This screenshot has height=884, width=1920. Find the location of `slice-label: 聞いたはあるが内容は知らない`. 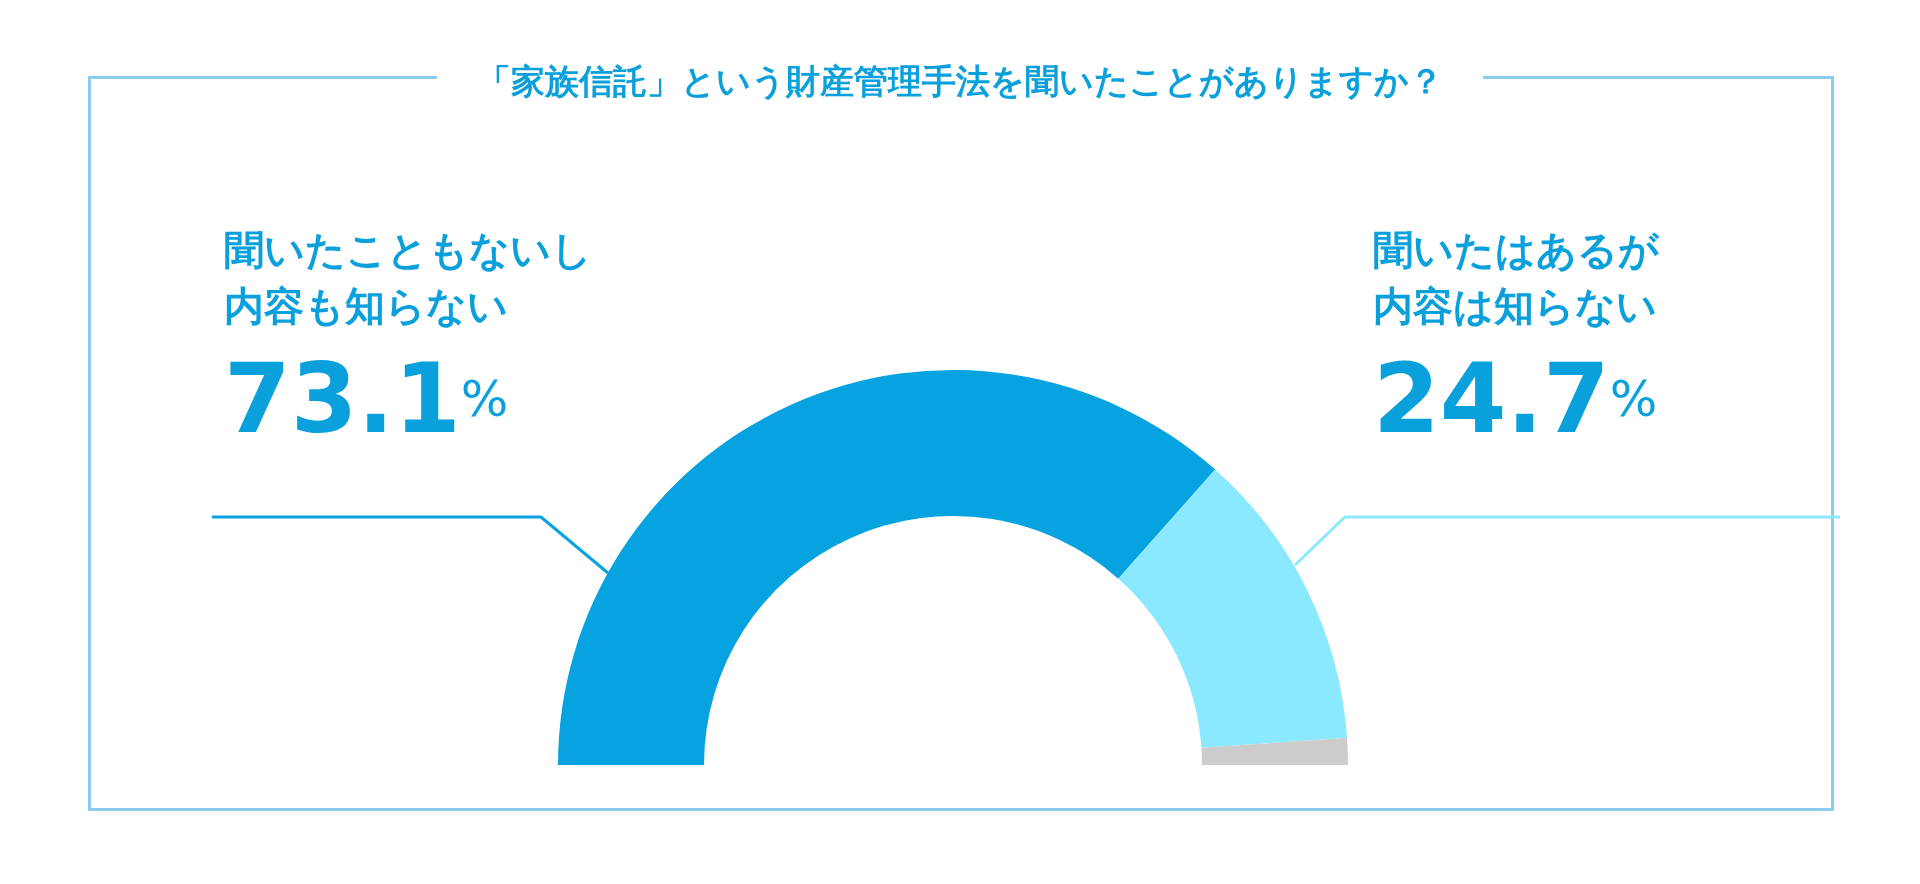

slice-label: 聞いたはあるが内容は知らない is located at coordinates (1516, 278).